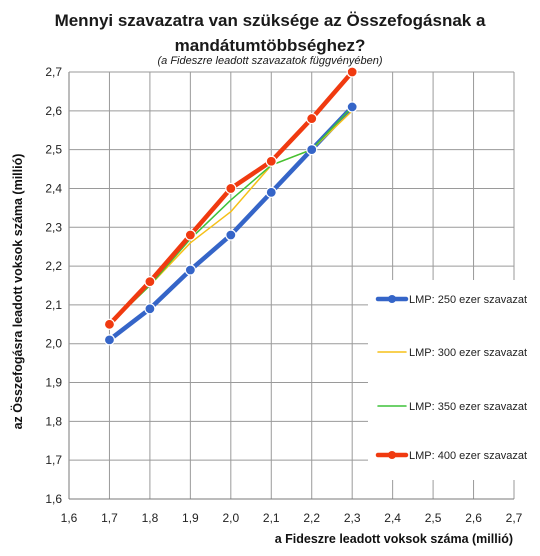  I want to click on x-tick-label: 2,3, so click(352, 518).